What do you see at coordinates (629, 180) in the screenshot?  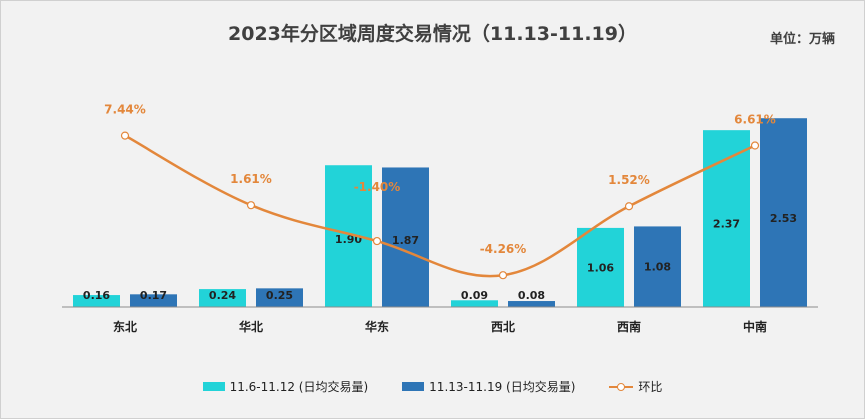 I see `line-value-label-4: 1.52%` at bounding box center [629, 180].